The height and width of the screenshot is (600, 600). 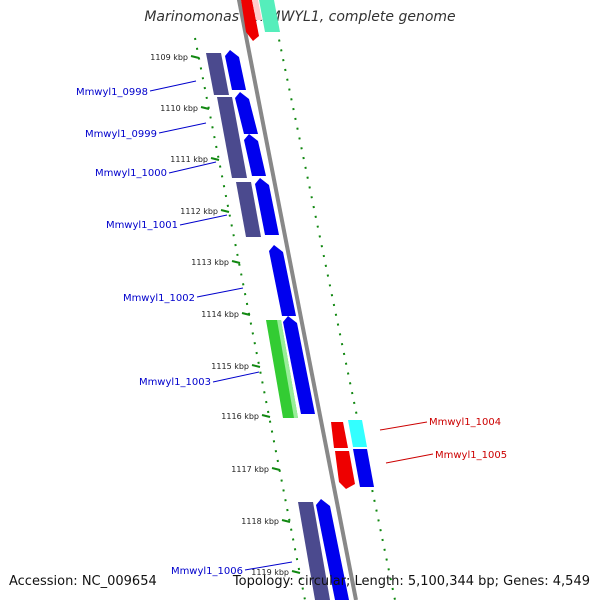 What do you see at coordinates (220, 314) in the screenshot?
I see `tick-label: 1114 kbp` at bounding box center [220, 314].